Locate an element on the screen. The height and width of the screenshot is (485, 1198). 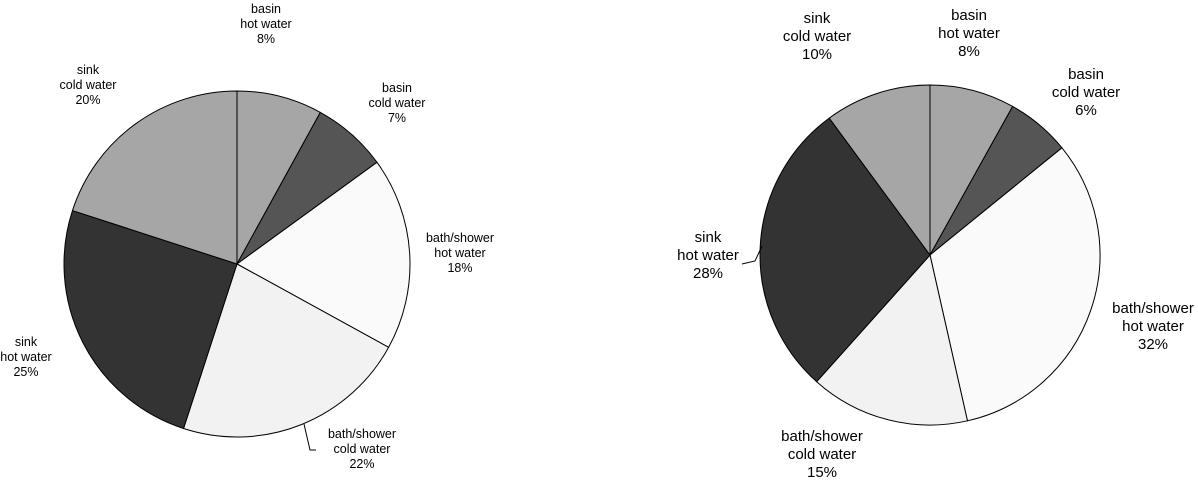
slice-label-right-bath-shower-cold-water: bath/shower cold water 15% is located at coordinates (822, 454).